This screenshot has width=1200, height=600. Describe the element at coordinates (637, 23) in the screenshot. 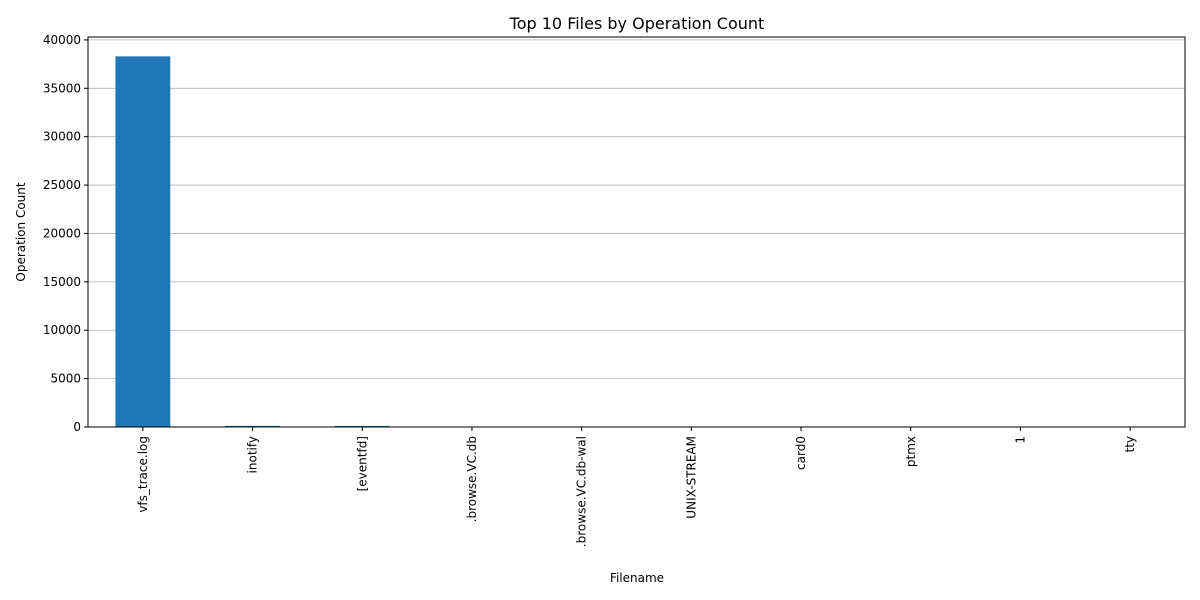

I see `chart-title: Top 10 Files by Operation Count` at that location.